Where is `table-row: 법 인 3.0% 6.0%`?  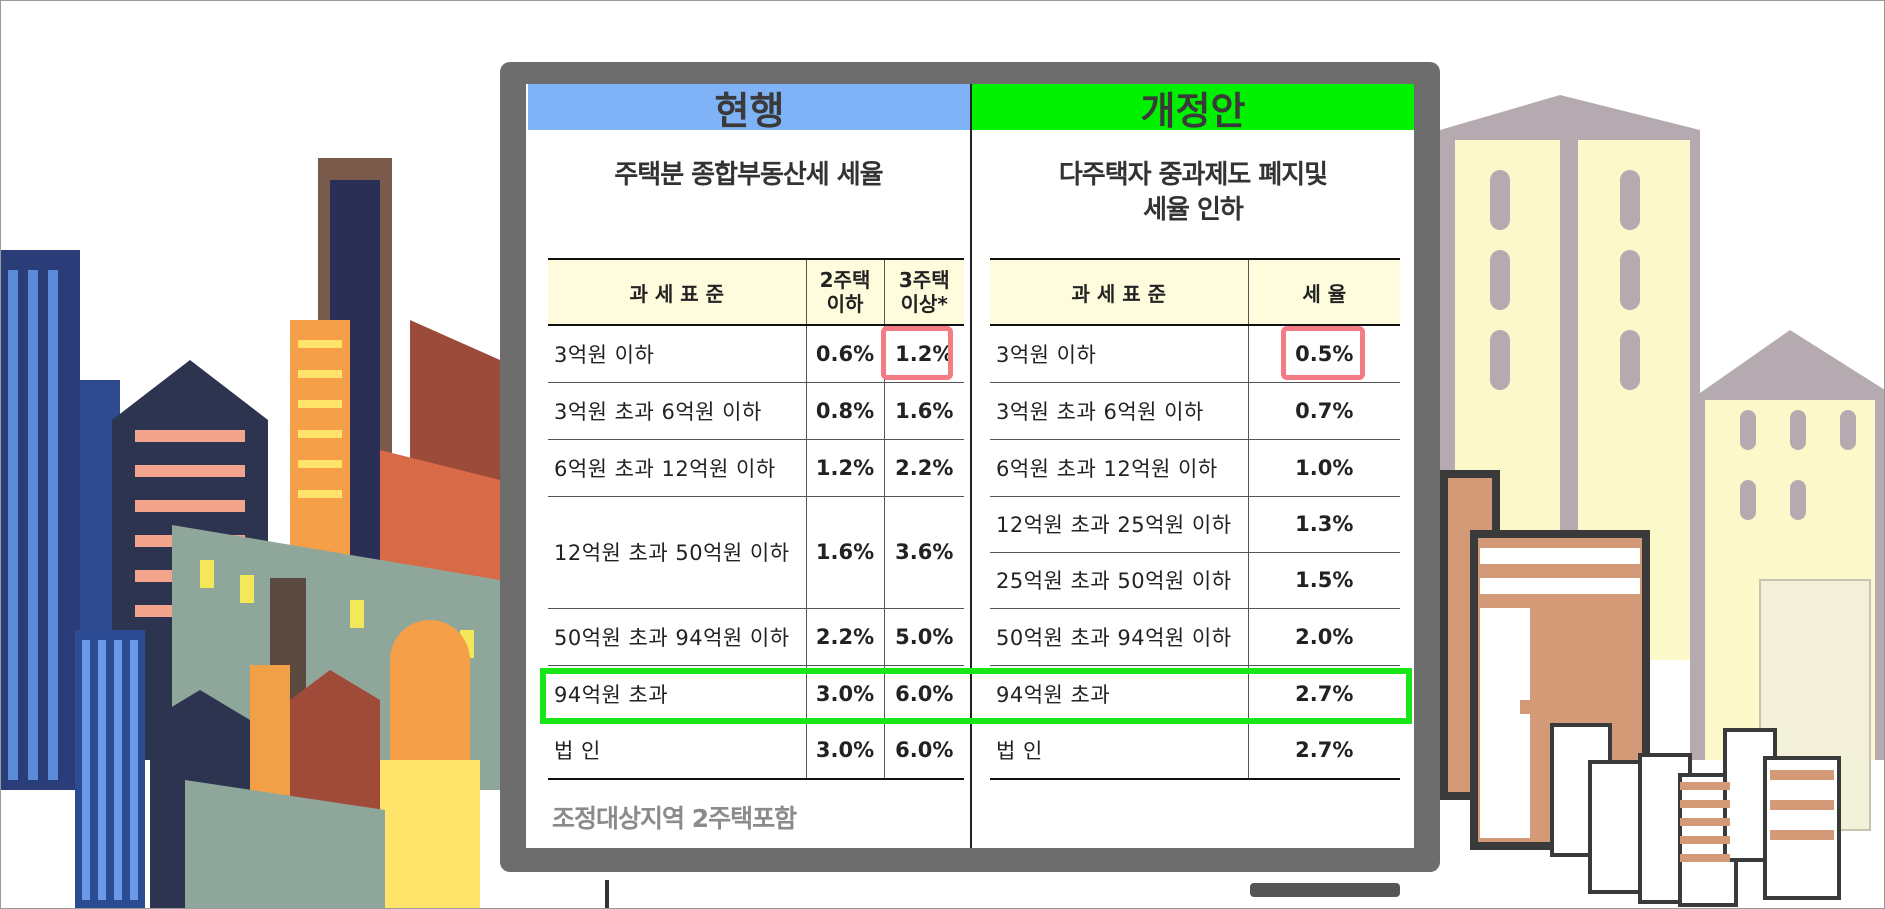 table-row: 법 인 3.0% 6.0% is located at coordinates (756, 751).